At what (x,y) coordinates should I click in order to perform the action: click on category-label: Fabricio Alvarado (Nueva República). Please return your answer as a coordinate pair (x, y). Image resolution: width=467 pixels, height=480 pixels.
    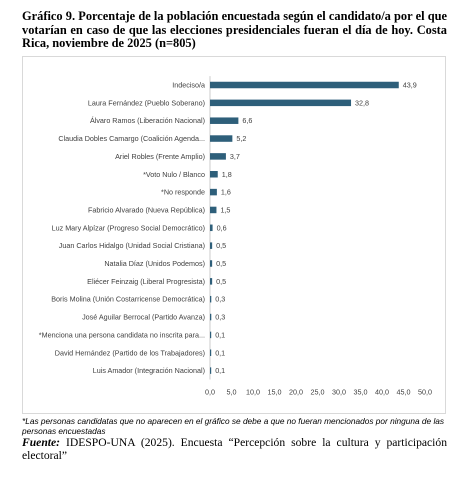
    Looking at the image, I should click on (146, 209).